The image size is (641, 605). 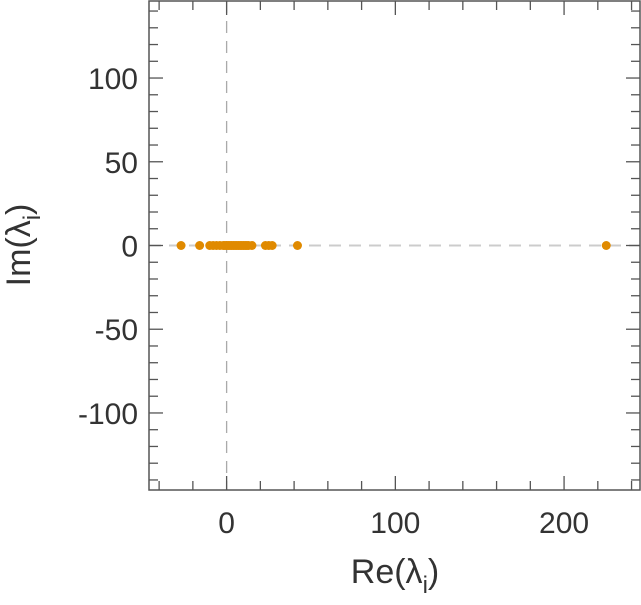 I want to click on y-axis-label: Im(λi), so click(x=23, y=245).